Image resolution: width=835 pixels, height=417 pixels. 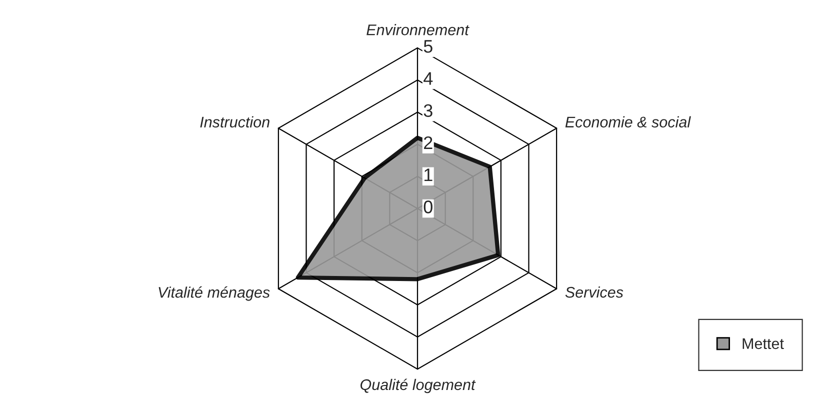 What do you see at coordinates (763, 344) in the screenshot?
I see `legend-label: Mettet` at bounding box center [763, 344].